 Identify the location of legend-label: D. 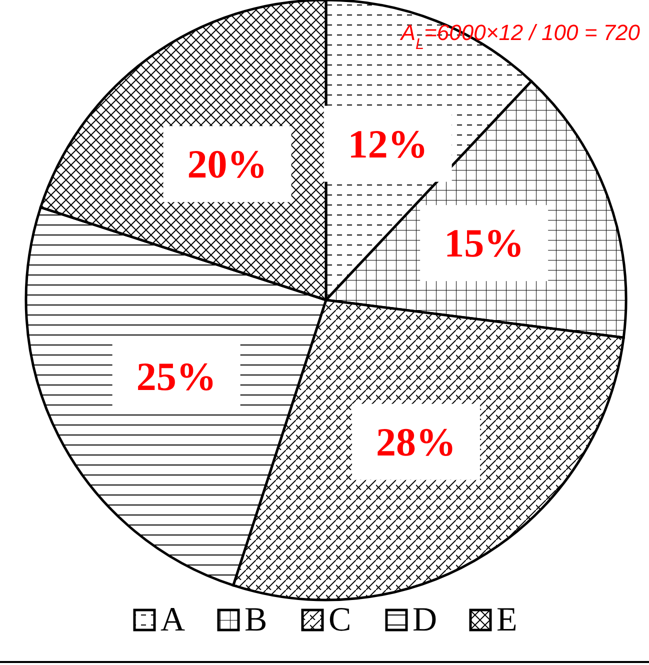
(425, 620).